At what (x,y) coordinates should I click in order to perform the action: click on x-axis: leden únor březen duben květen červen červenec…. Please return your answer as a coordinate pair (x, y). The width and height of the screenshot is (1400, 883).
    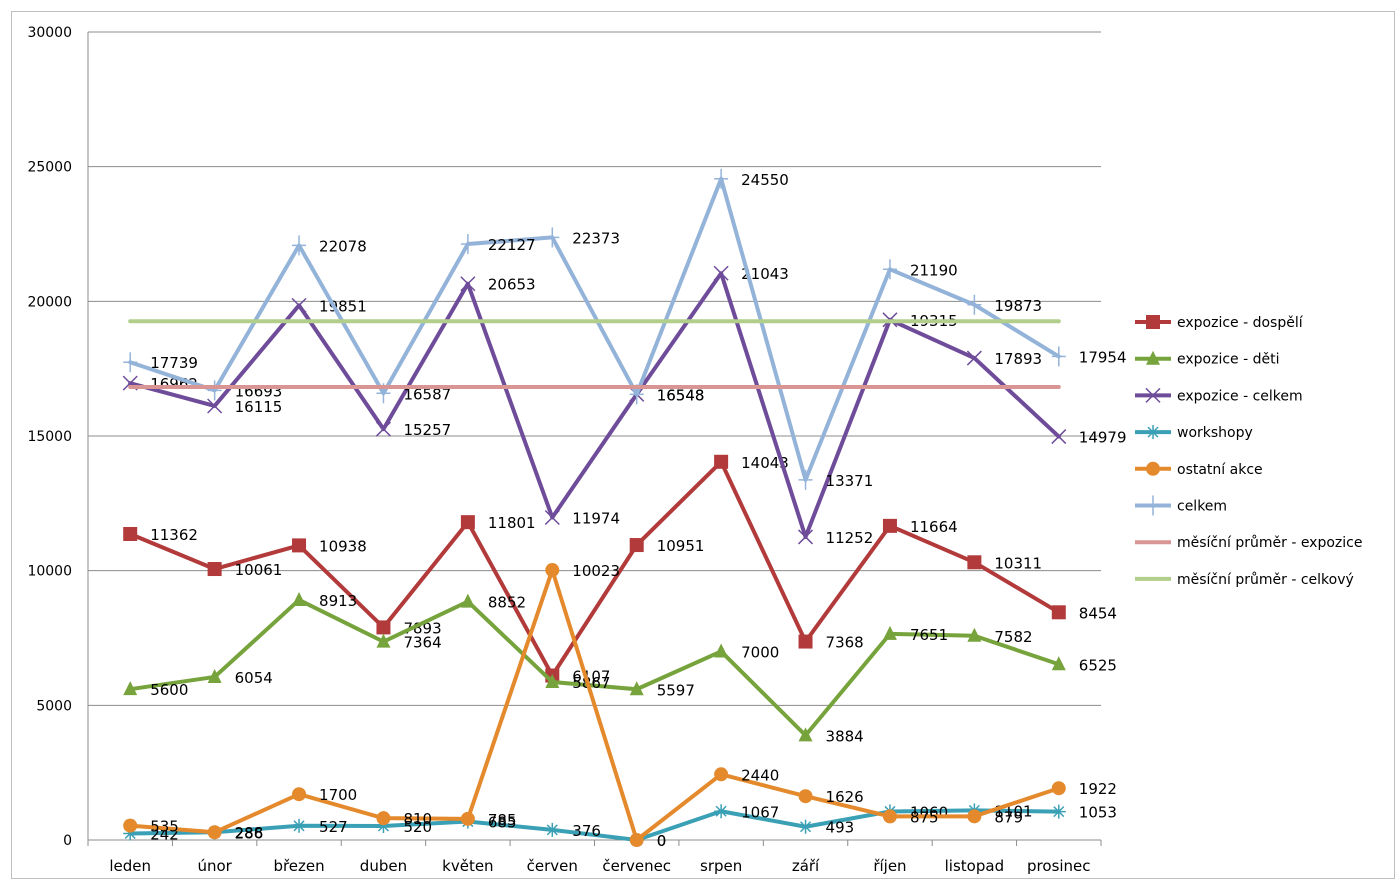
    Looking at the image, I should click on (594, 857).